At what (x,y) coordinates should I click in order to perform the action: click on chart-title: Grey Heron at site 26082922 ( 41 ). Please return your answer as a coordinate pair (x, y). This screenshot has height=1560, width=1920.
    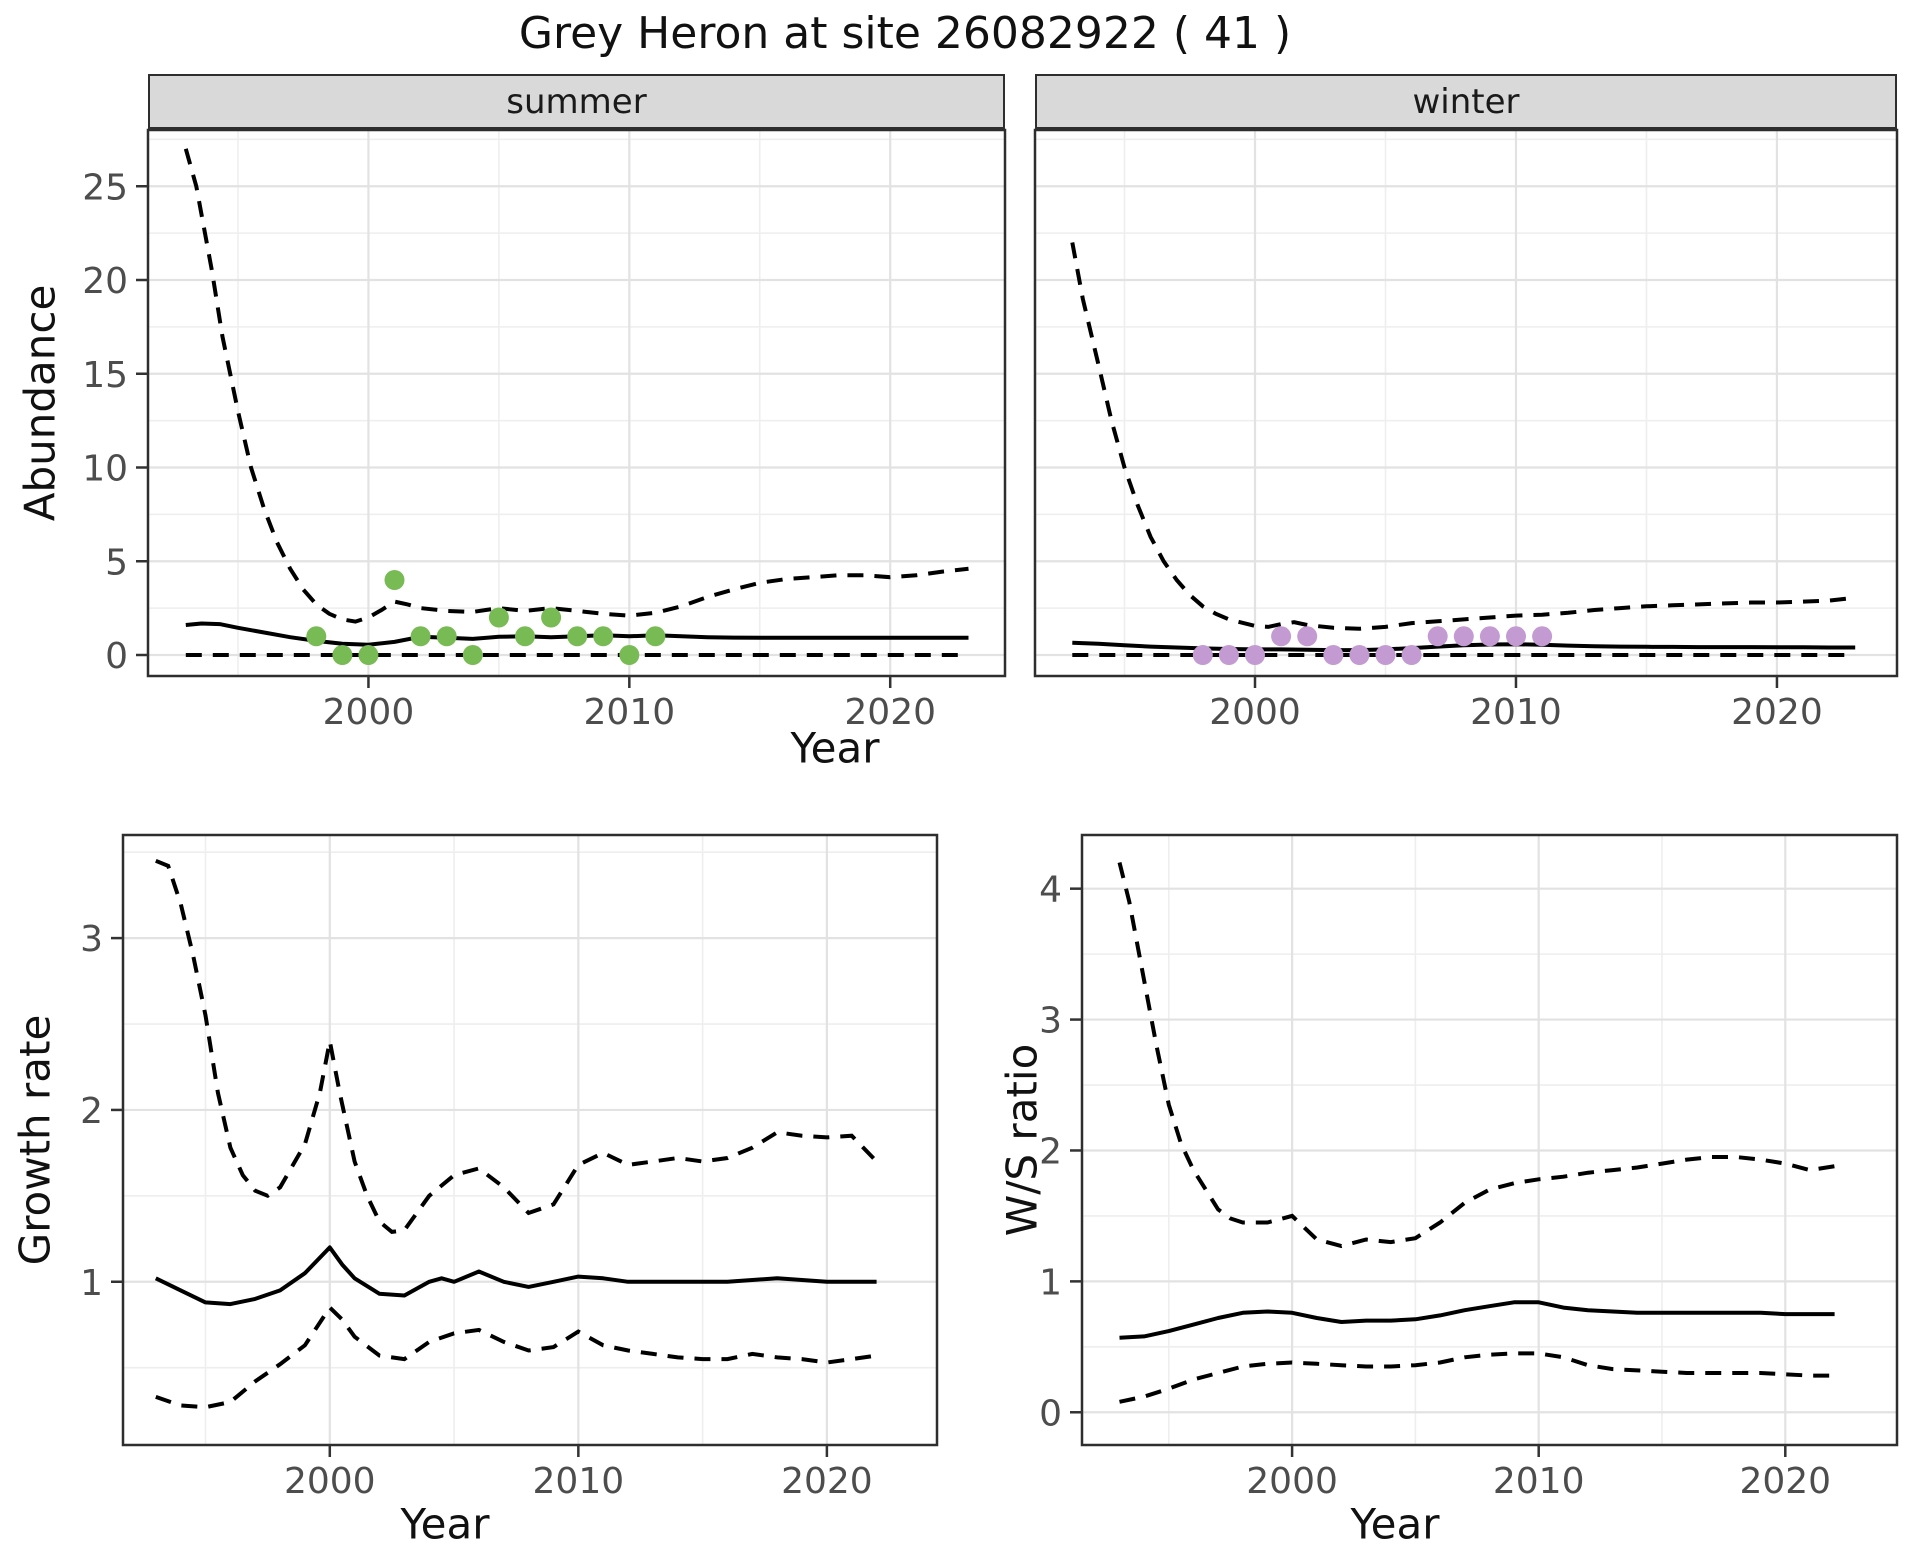
    Looking at the image, I should click on (905, 33).